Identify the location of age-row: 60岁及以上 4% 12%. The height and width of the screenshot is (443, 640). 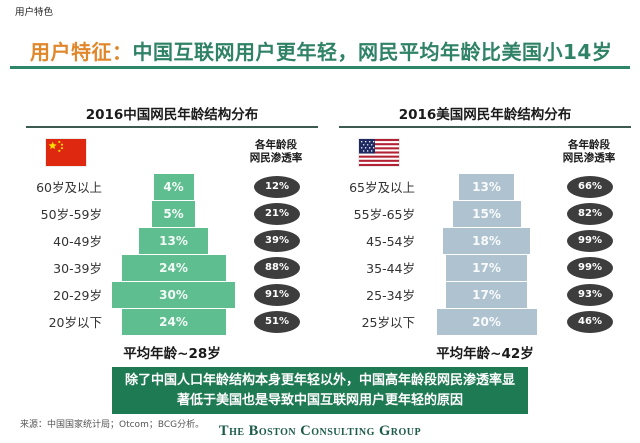
(172, 186).